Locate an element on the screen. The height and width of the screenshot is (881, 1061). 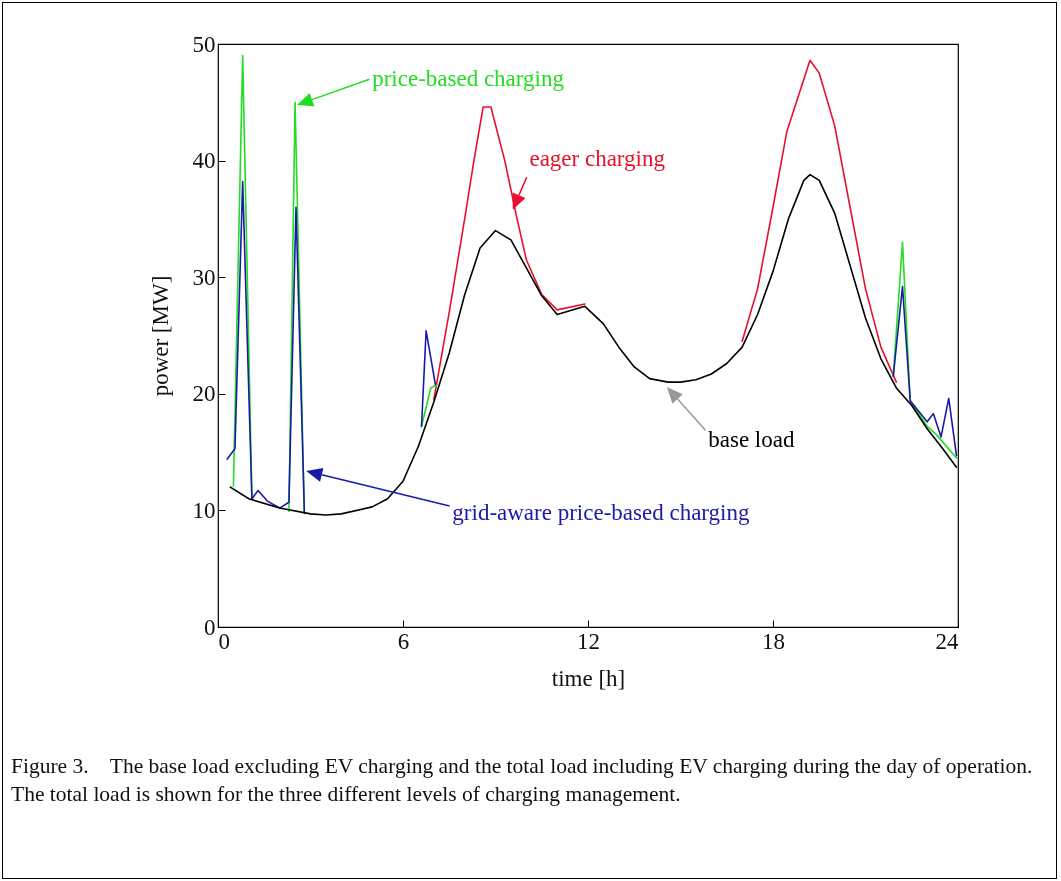
caption: Figure 3. The base load excluding EV charging and the total load including EV charging during the day of operation. The total load is shown for the three different levels of charging management. is located at coordinates (522, 780).